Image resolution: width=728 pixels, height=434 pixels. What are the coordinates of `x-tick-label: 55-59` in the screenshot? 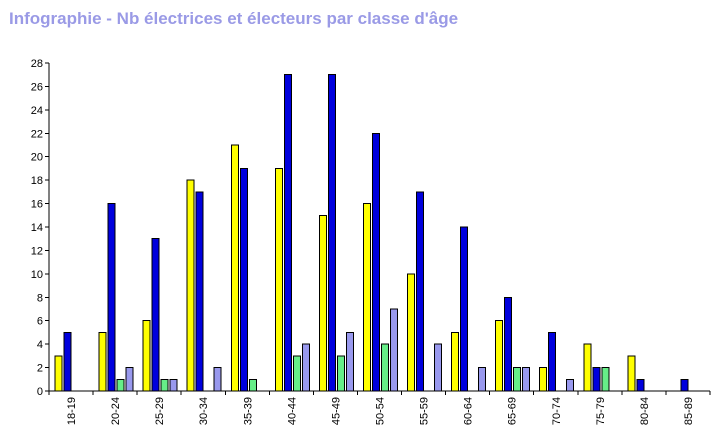 It's located at (425, 411).